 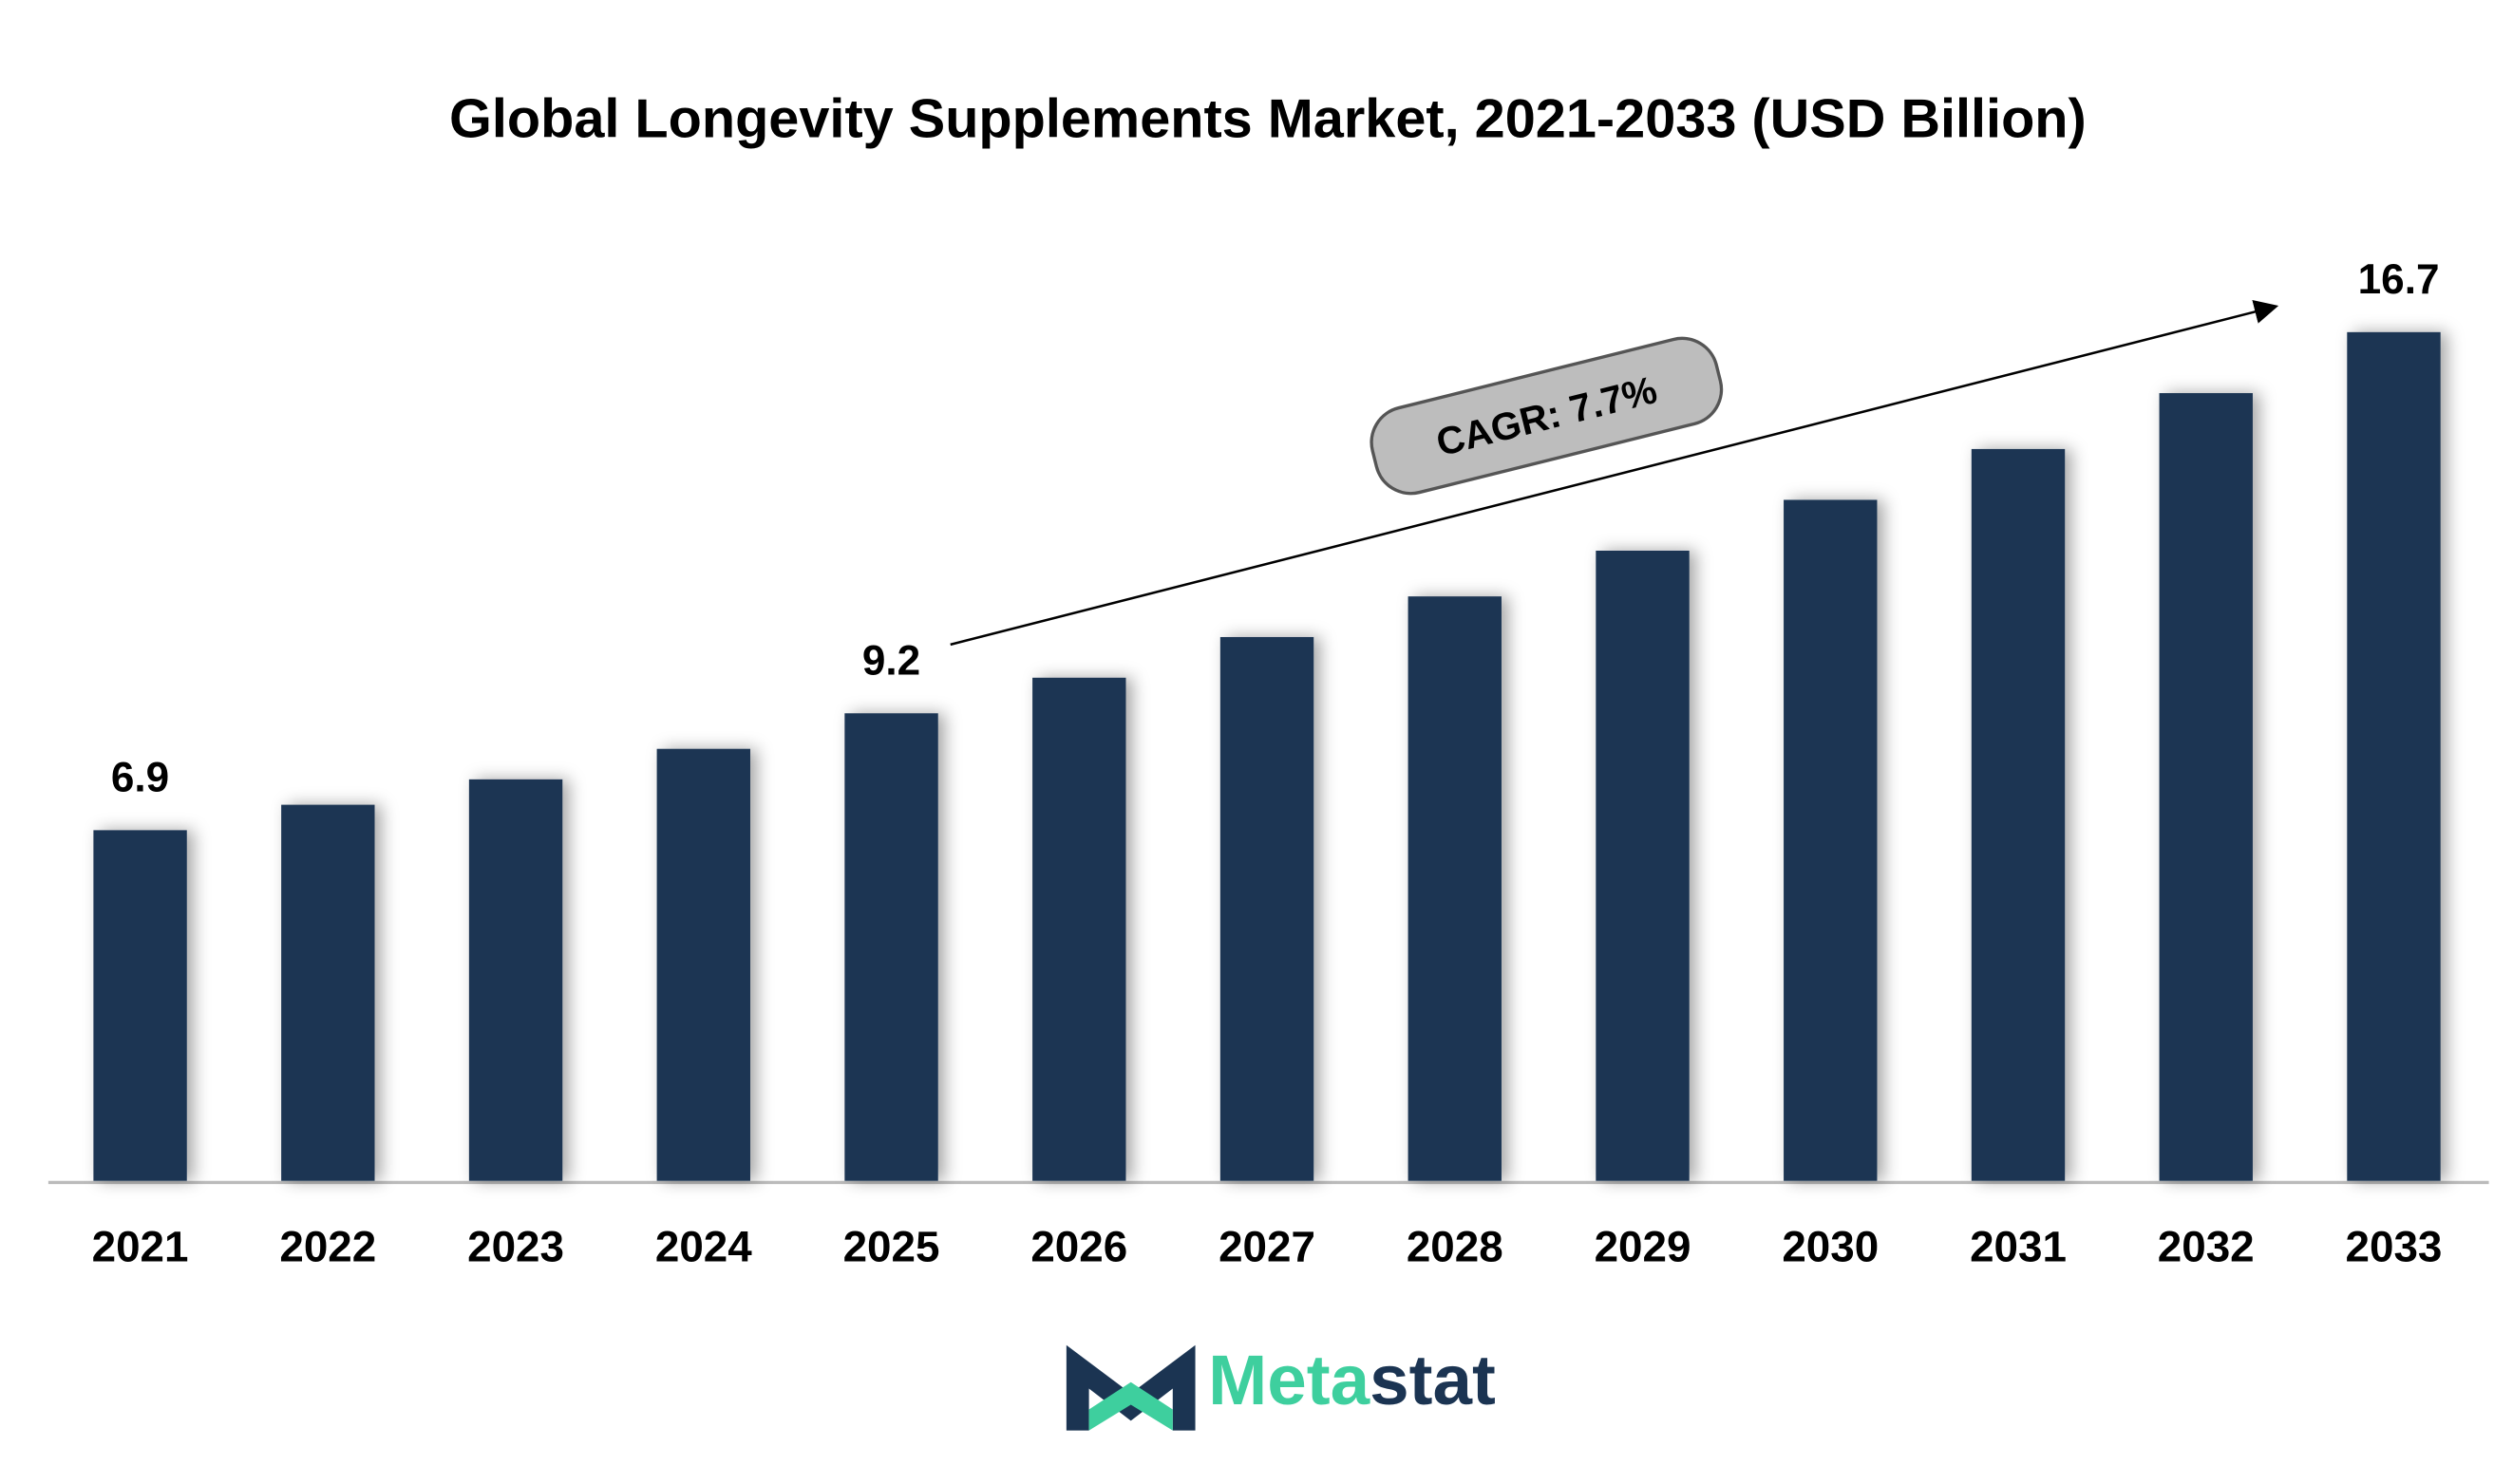 I want to click on cagr-arrow, so click(x=1614, y=474).